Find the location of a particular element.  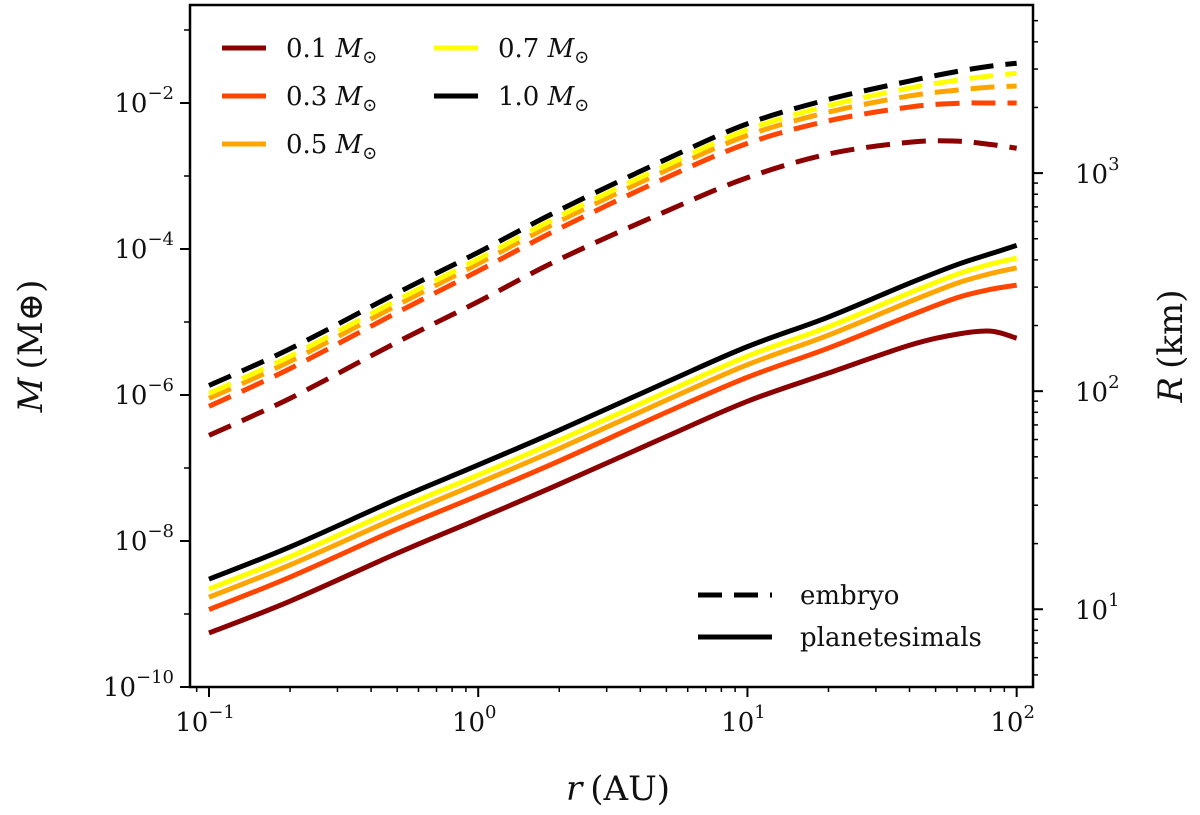

legend-label-0_7: 0.7 M⊙ is located at coordinates (543, 51).